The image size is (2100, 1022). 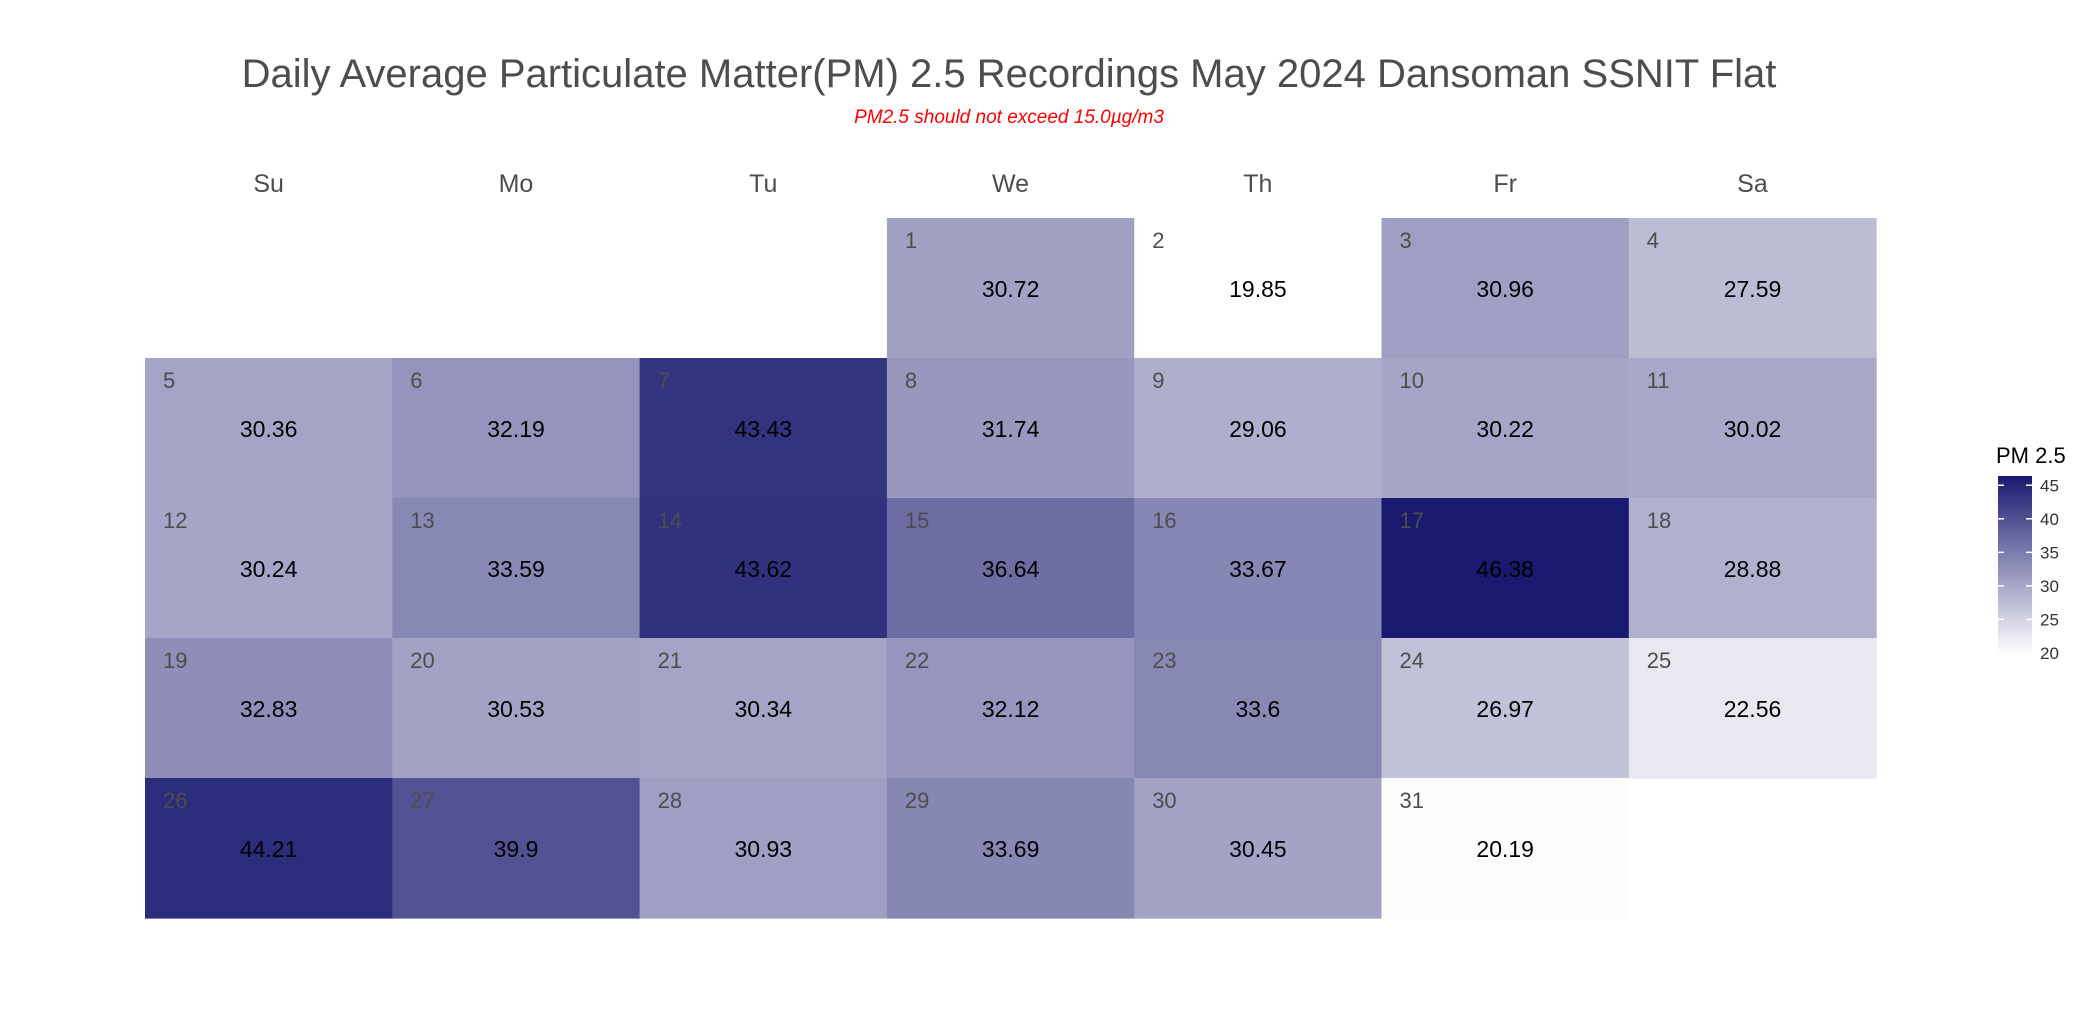 I want to click on day-value: 39.9, so click(x=516, y=849).